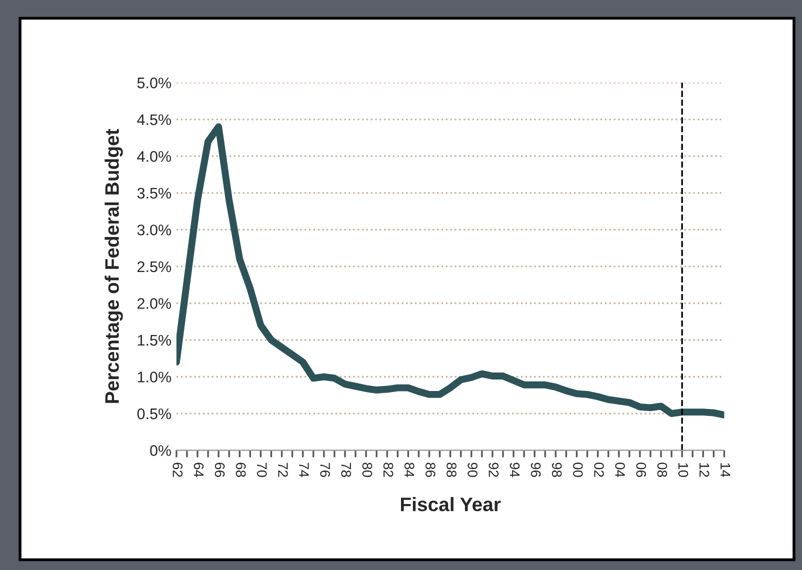  What do you see at coordinates (705, 470) in the screenshot?
I see `x-tick-label: 12` at bounding box center [705, 470].